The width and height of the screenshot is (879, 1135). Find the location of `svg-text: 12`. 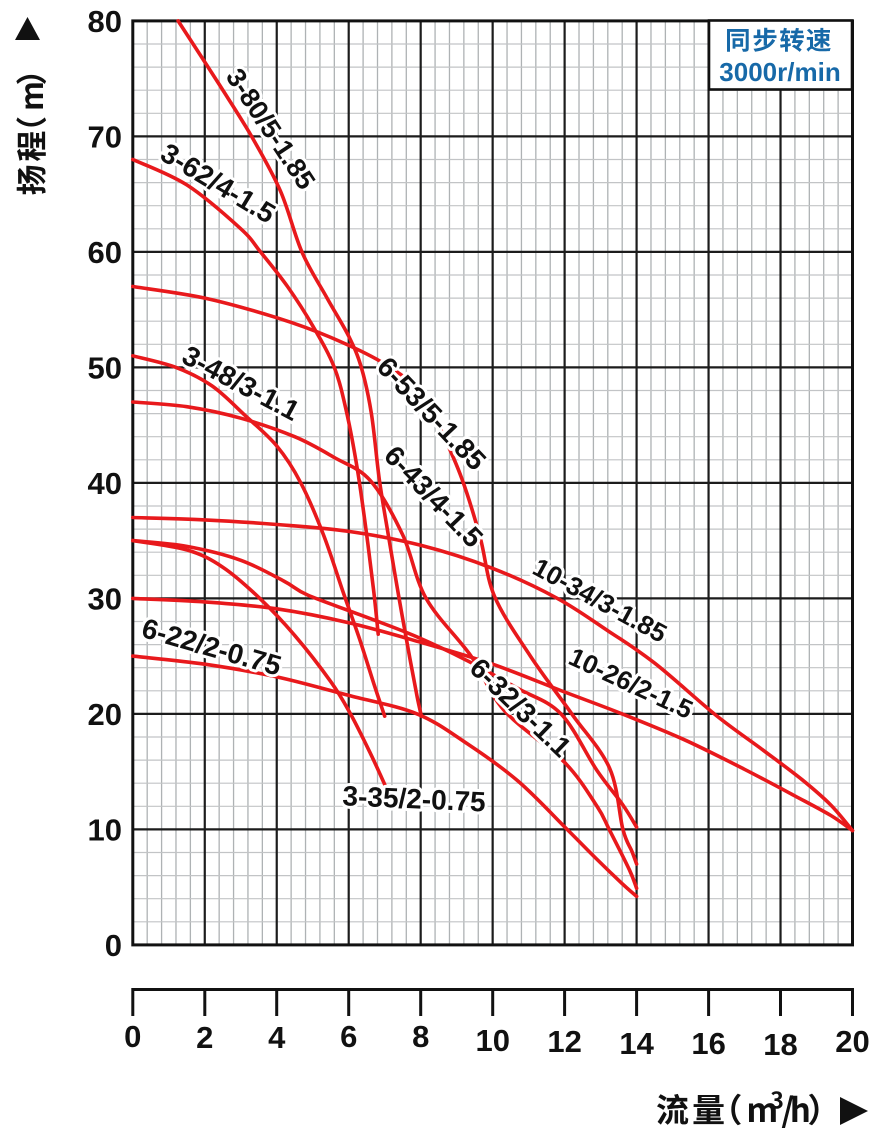

svg-text: 12 is located at coordinates (564, 1041).